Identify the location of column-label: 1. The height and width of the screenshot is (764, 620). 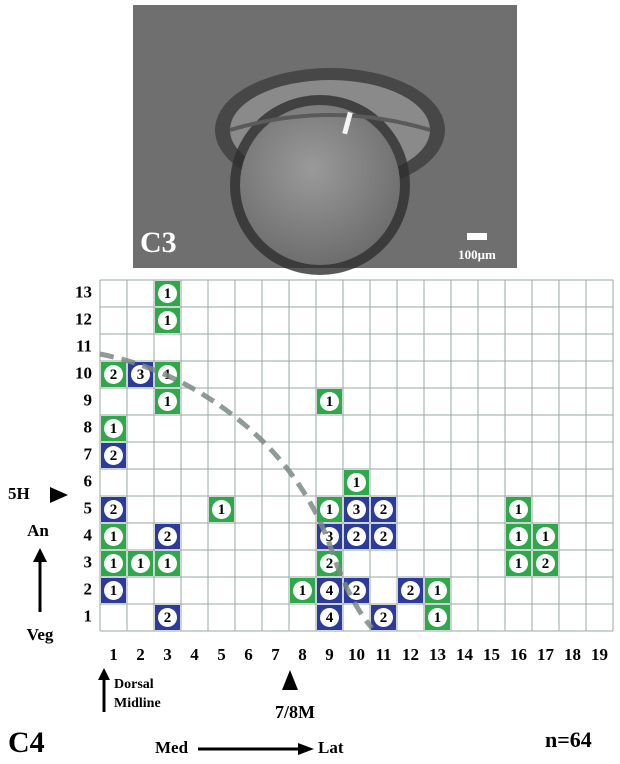
(113, 654).